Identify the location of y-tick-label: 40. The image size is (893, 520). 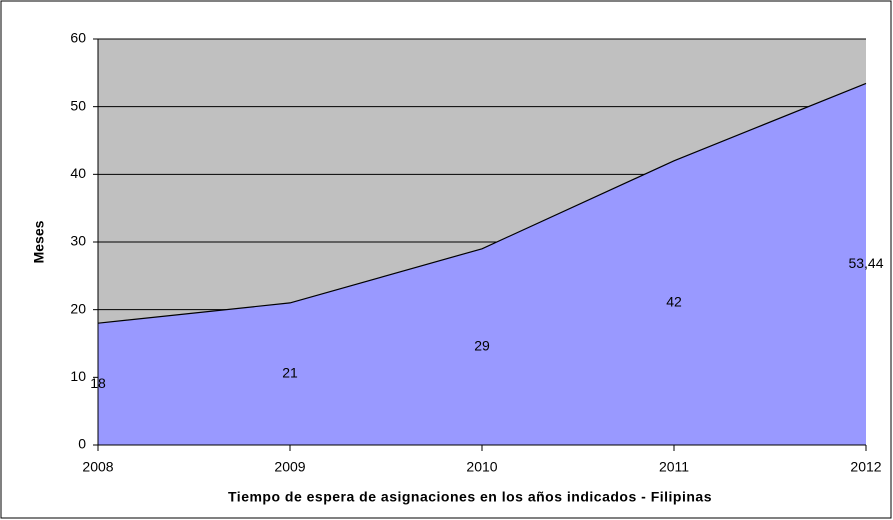
(78, 173).